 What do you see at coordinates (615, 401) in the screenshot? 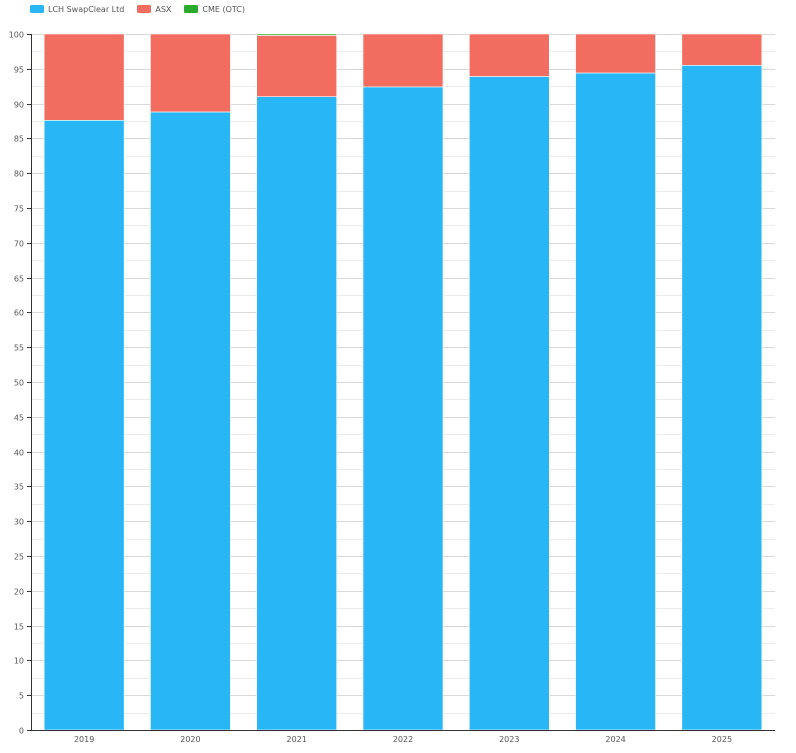
I see `bar-lch-swapclear-ltd-2024` at bounding box center [615, 401].